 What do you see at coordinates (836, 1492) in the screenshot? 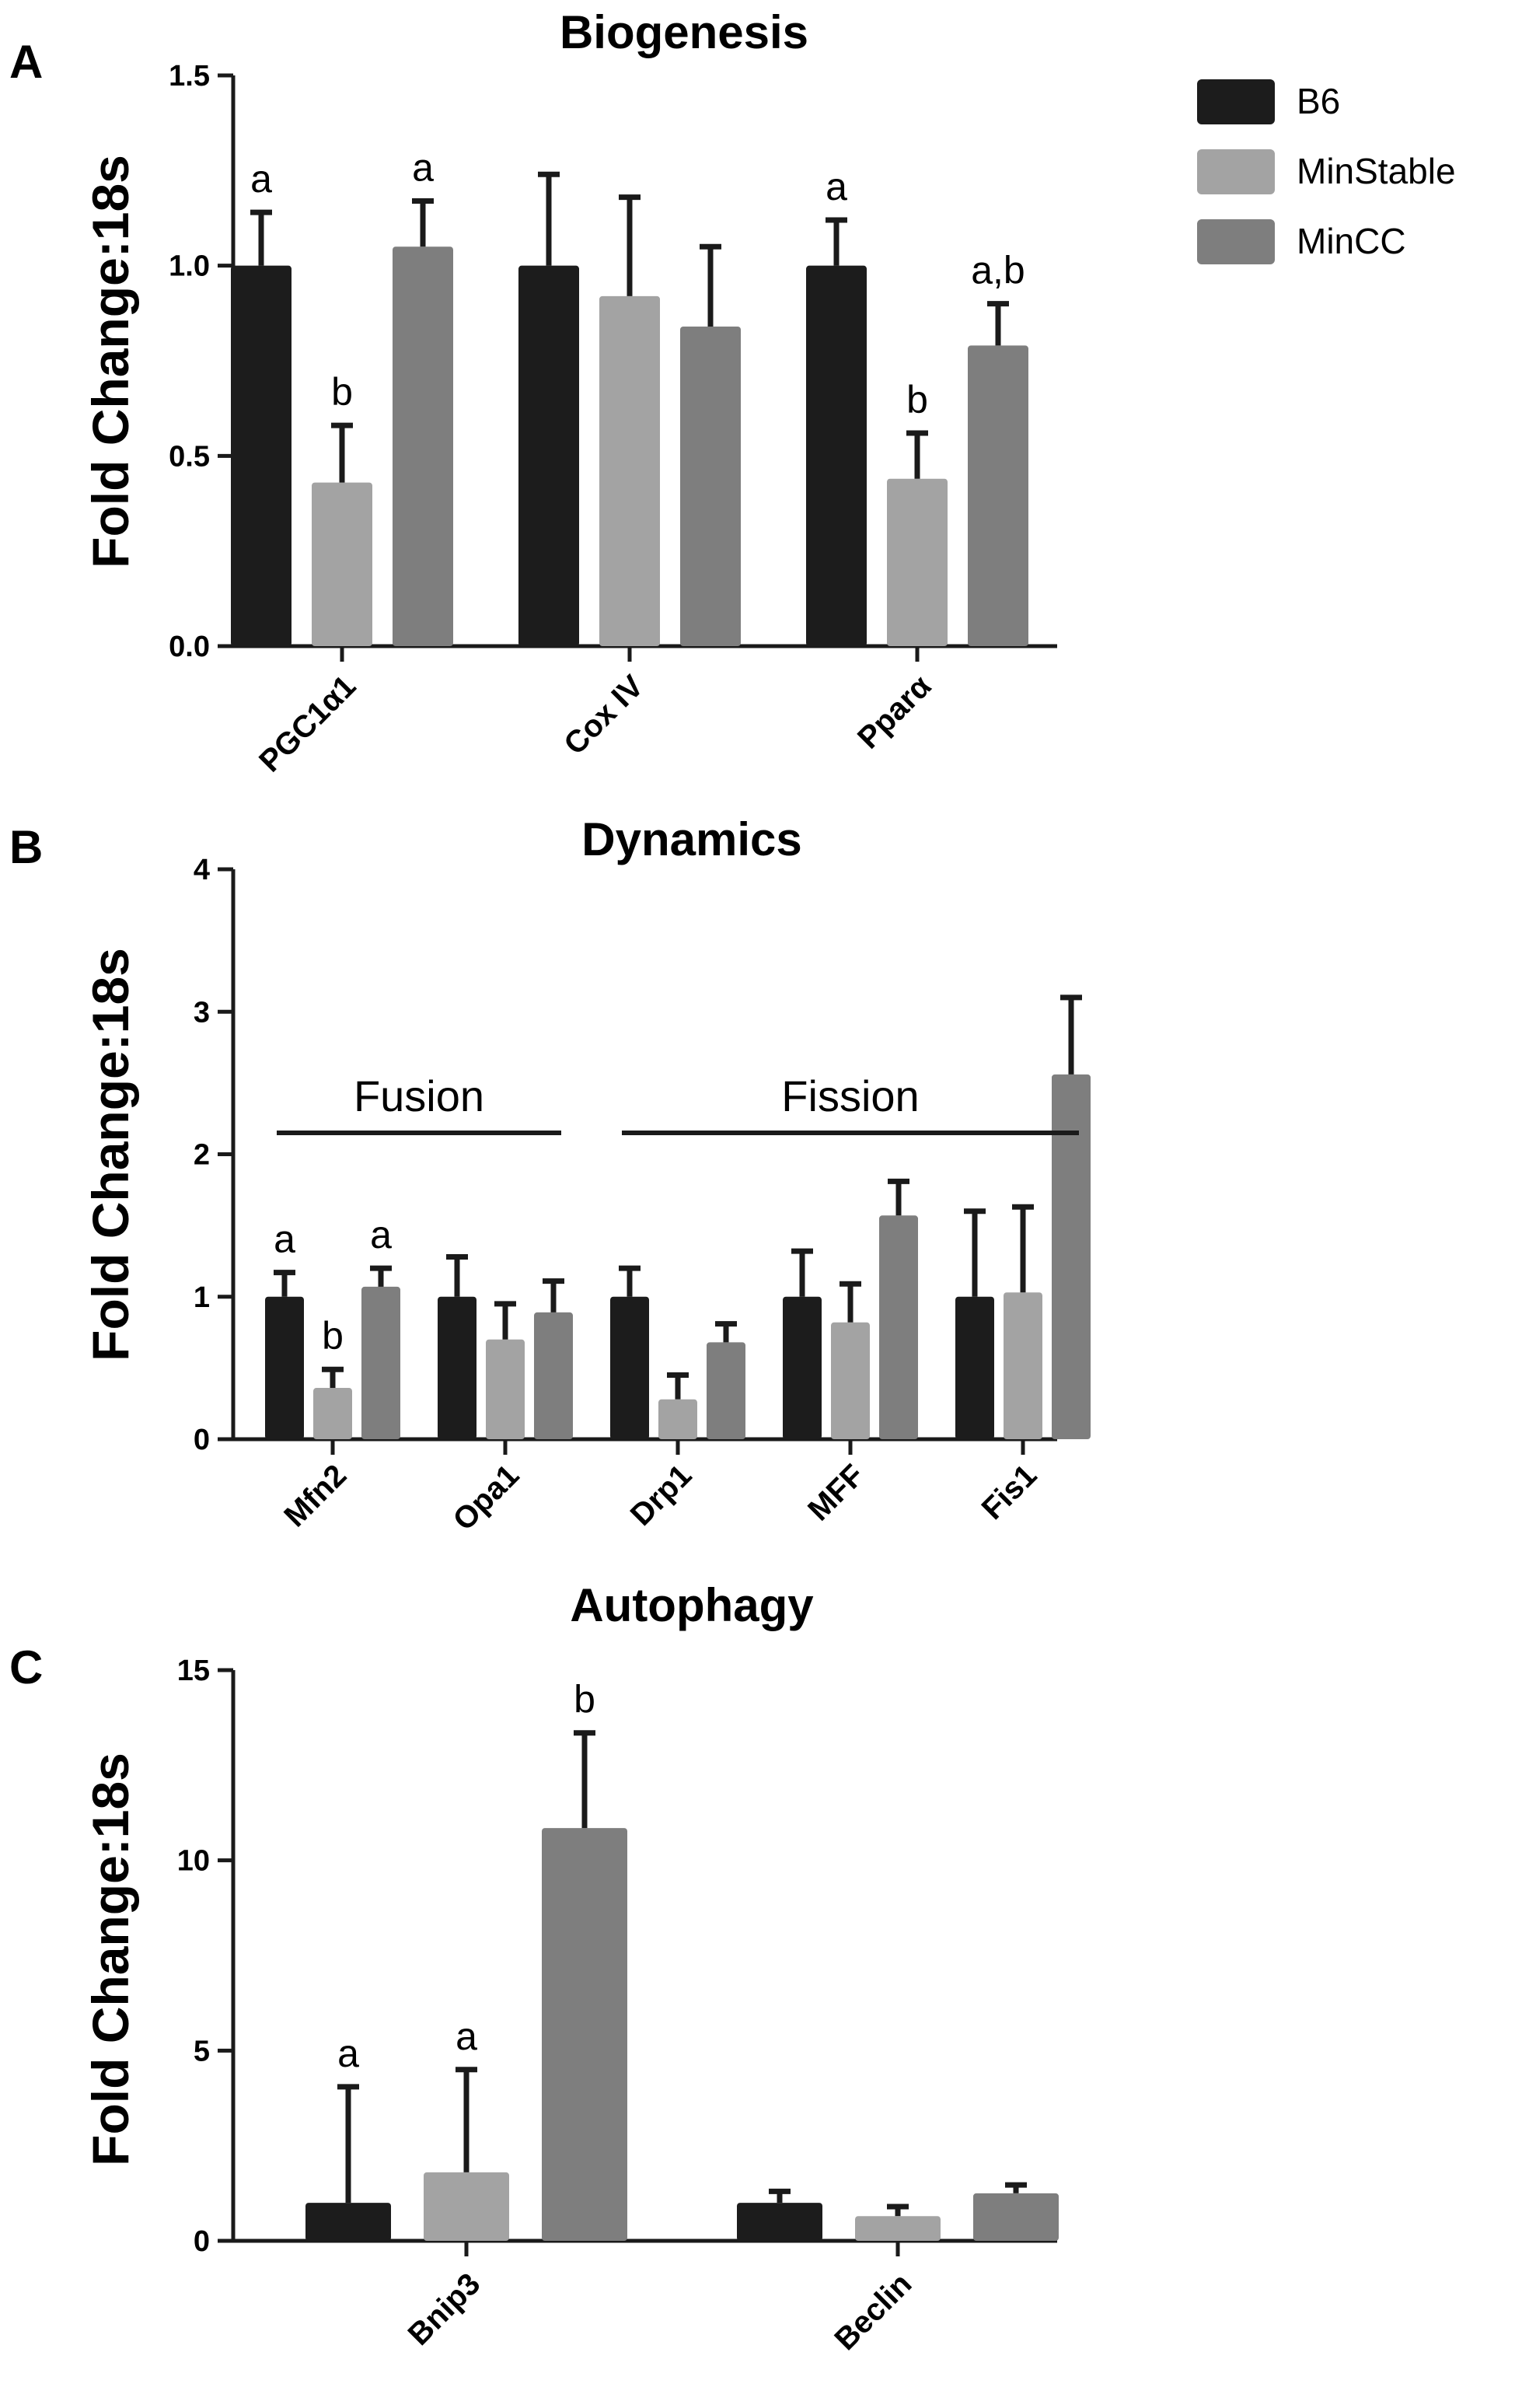
I see `x-tick-label: MFF` at bounding box center [836, 1492].